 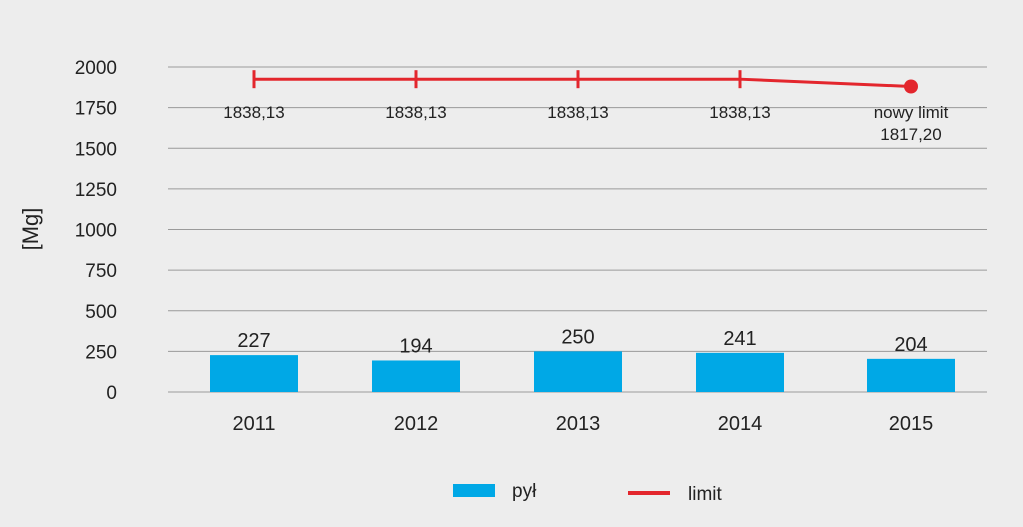 I want to click on y-axis-ticks: 0 250 500 750 1000 1250 1500 1750 2000, so click(x=96, y=231).